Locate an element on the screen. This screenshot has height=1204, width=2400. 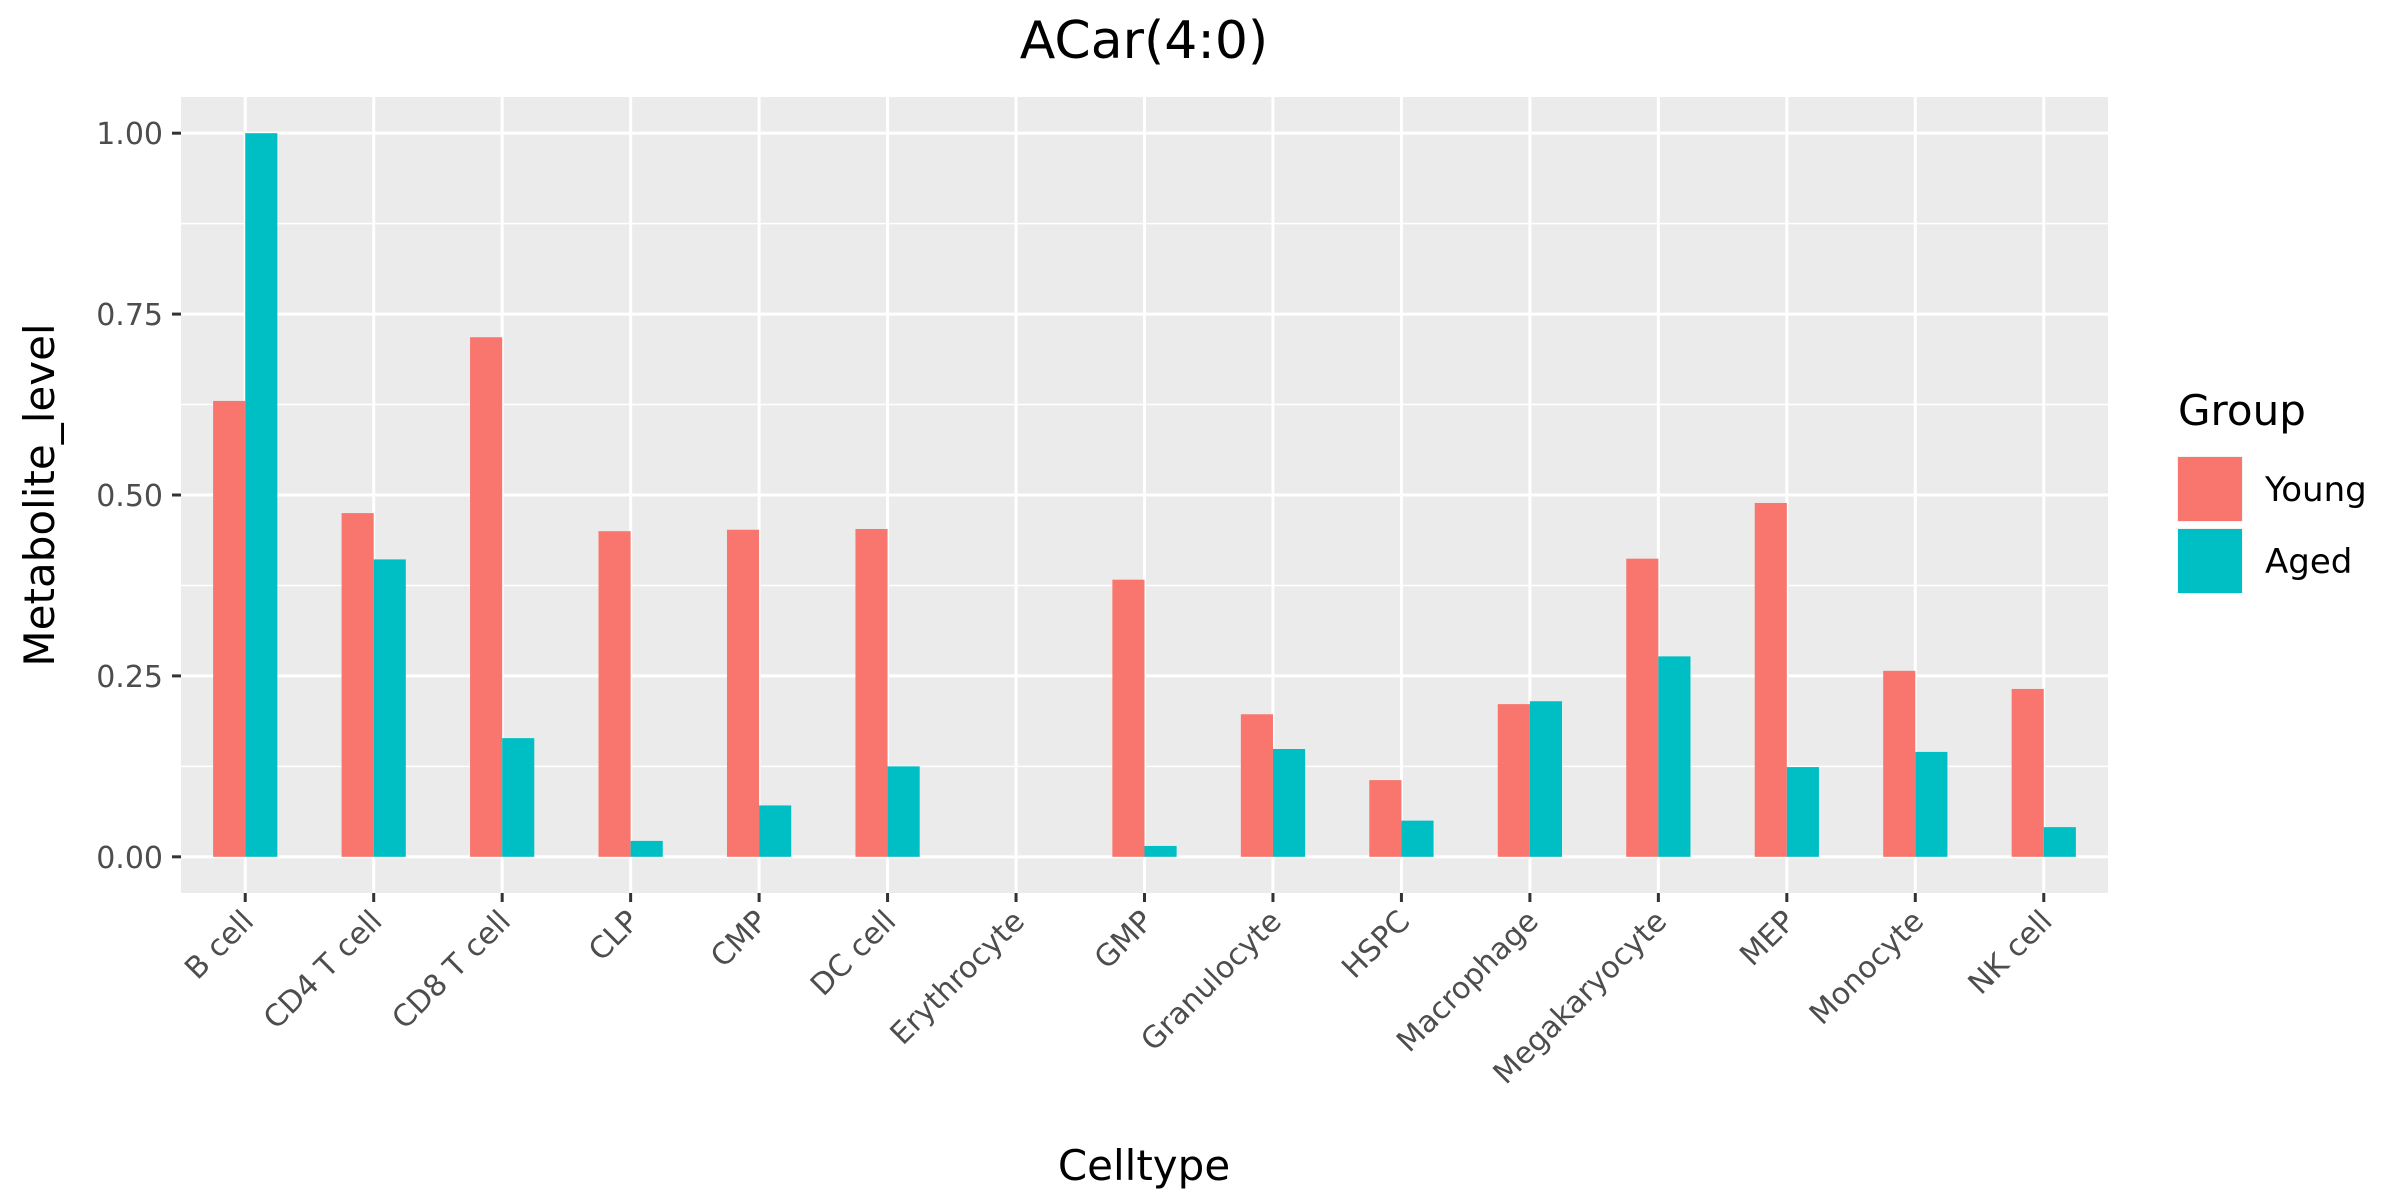
y-axis-title: Metabolite_level is located at coordinates (39, 494).